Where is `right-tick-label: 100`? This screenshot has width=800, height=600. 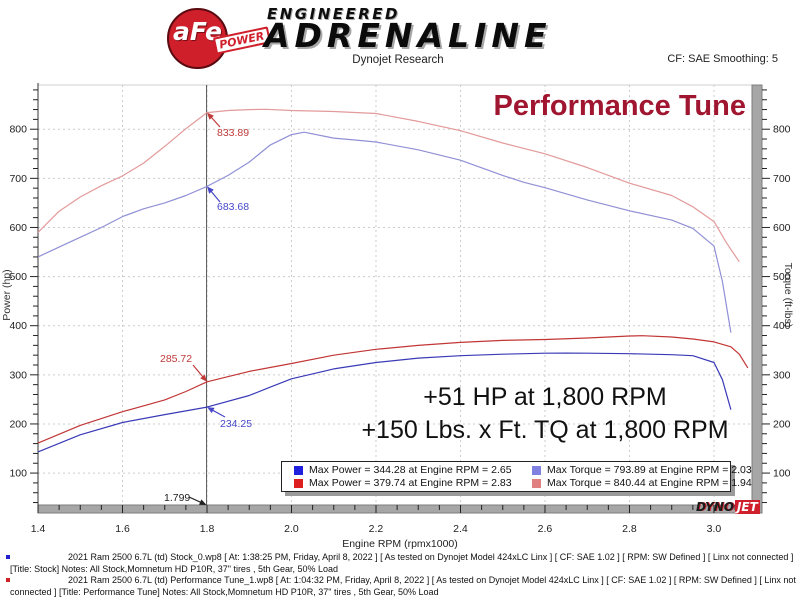
right-tick-label: 100 is located at coordinates (782, 474).